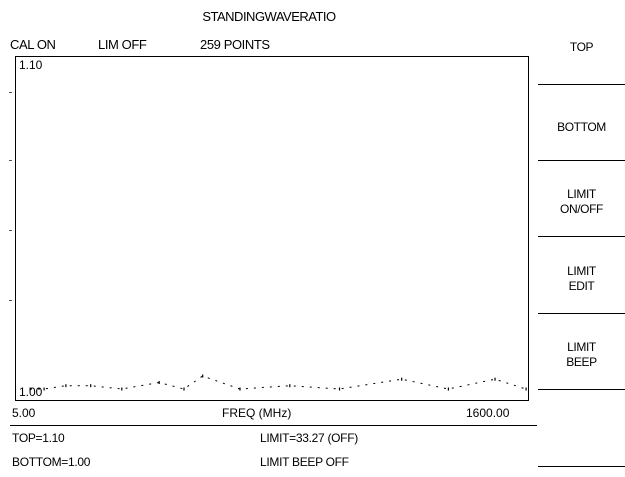 This screenshot has width=625, height=477. I want to click on limit-status: LIM OFF, so click(122, 44).